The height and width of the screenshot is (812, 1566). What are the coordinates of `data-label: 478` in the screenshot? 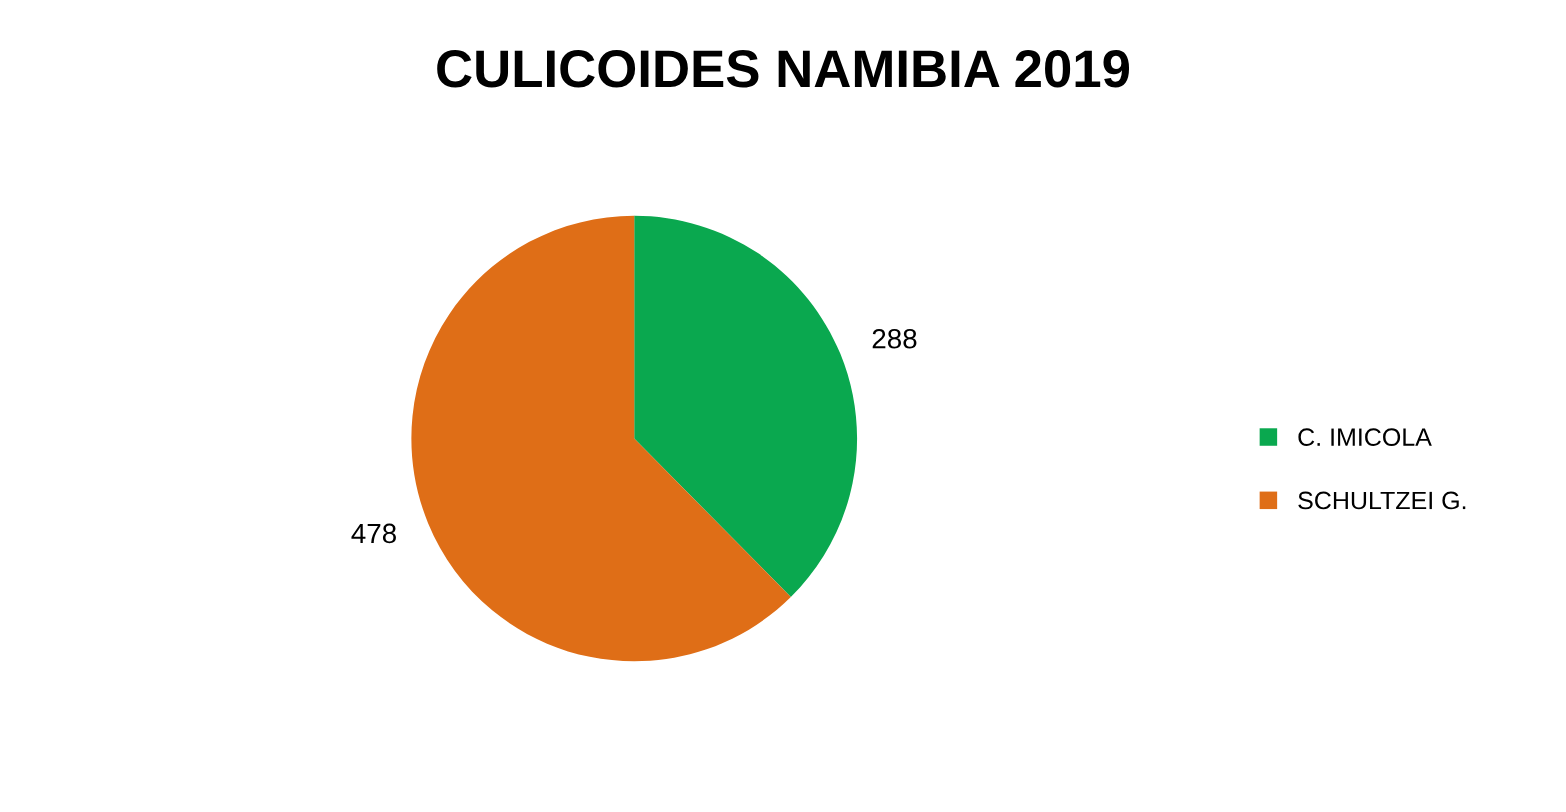 It's located at (373, 533).